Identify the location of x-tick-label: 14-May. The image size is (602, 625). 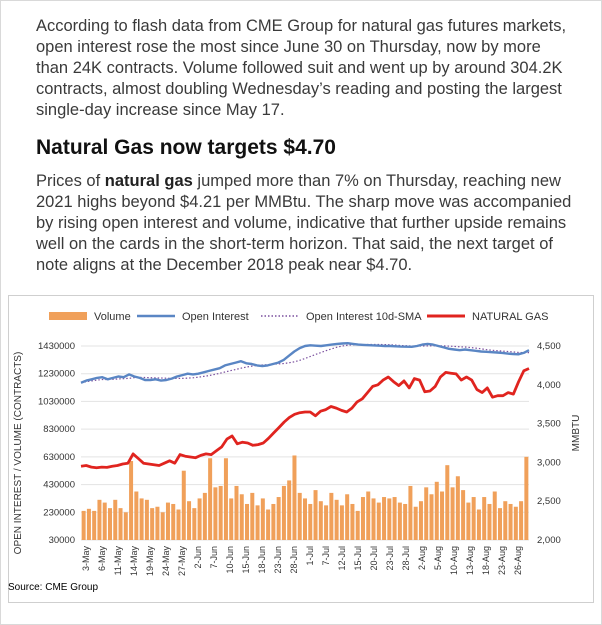
(134, 561).